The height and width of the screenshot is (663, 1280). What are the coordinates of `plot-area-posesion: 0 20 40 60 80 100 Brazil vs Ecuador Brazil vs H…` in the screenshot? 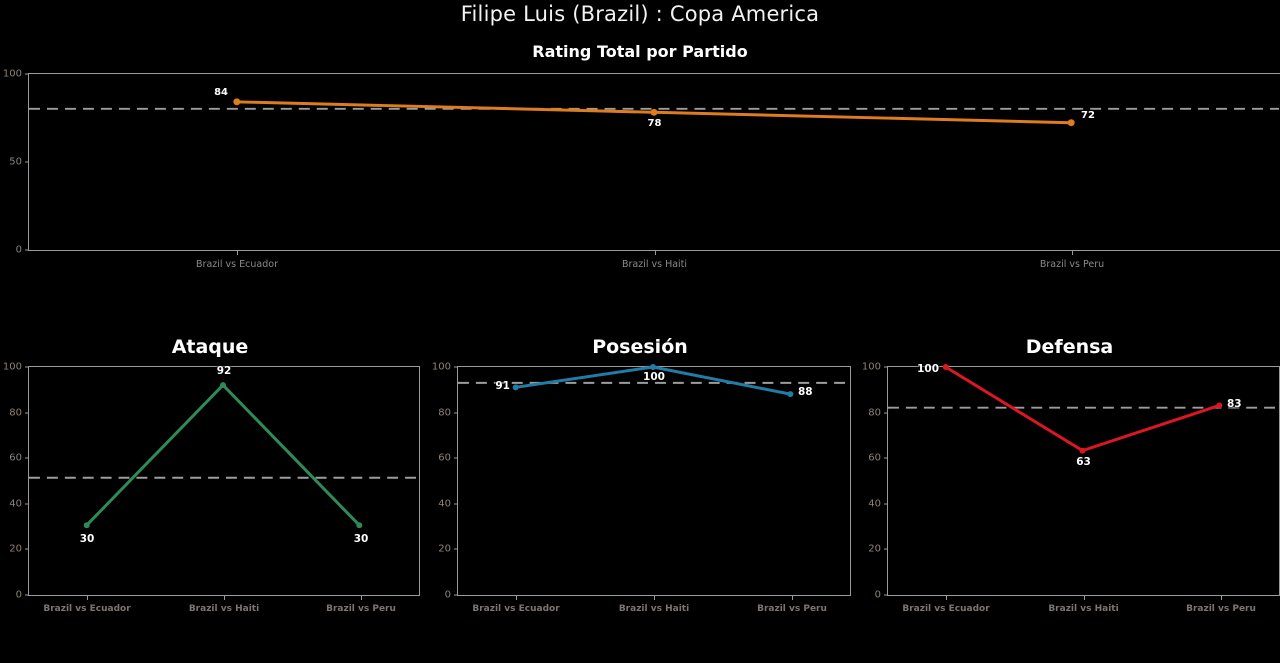 It's located at (641, 488).